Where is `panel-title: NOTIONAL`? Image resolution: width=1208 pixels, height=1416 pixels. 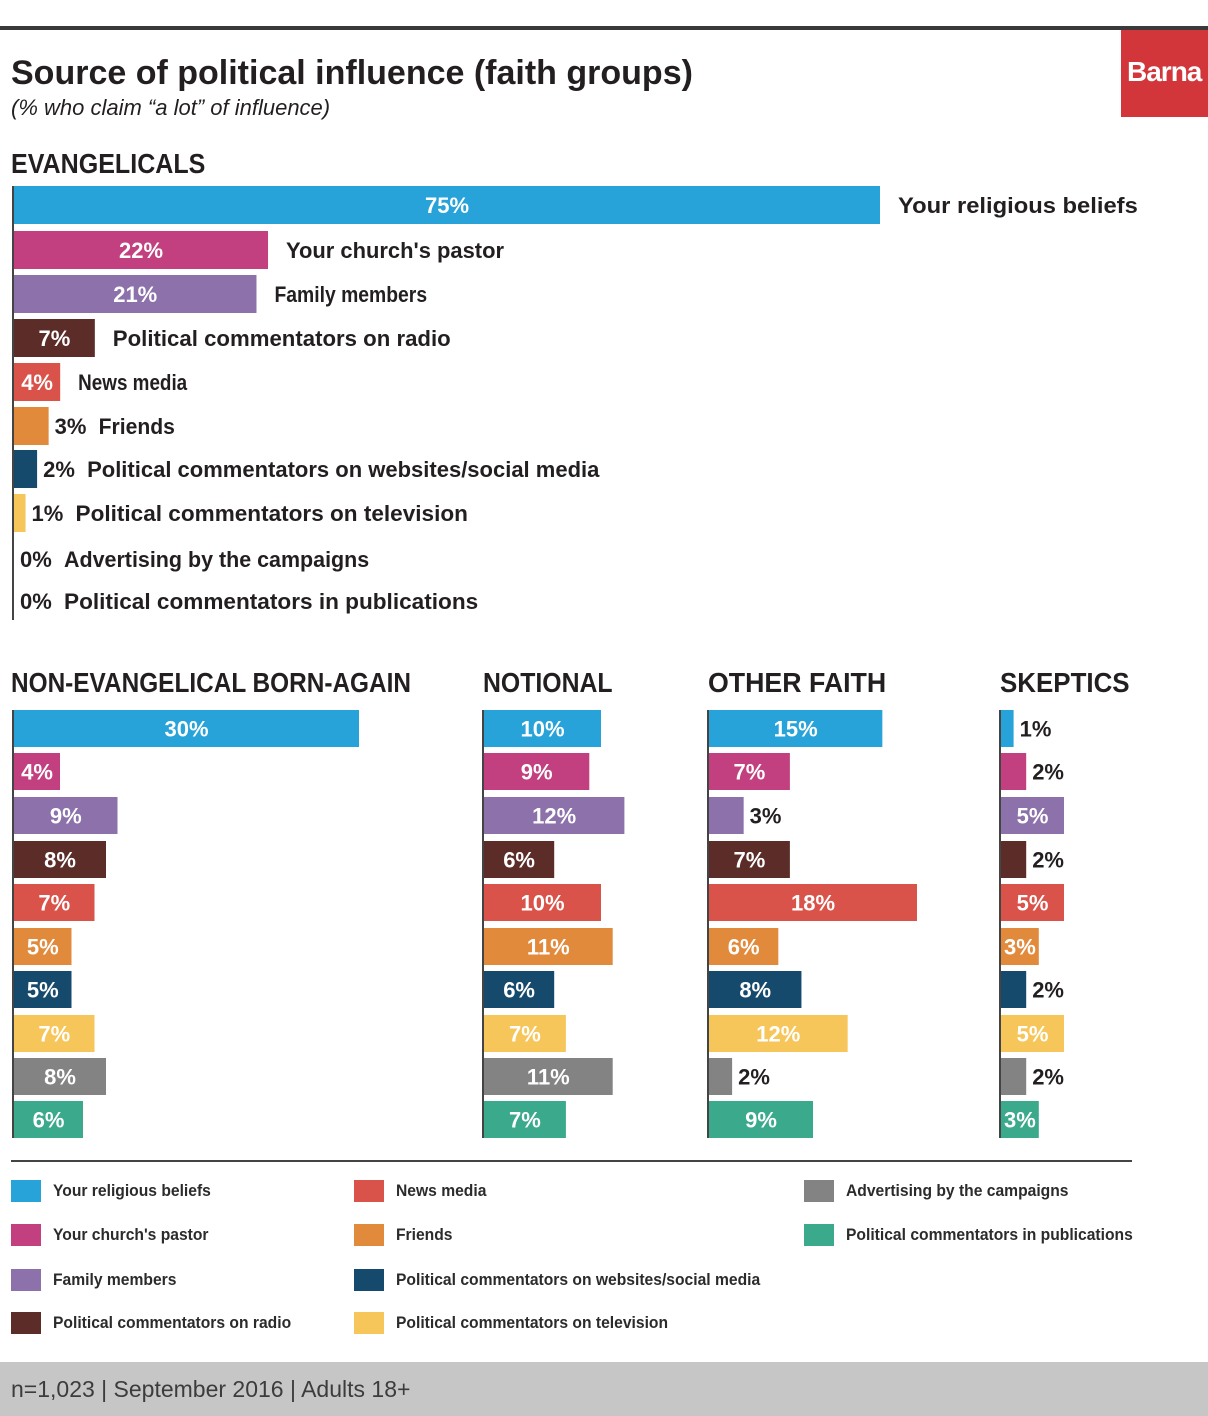 panel-title: NOTIONAL is located at coordinates (548, 682).